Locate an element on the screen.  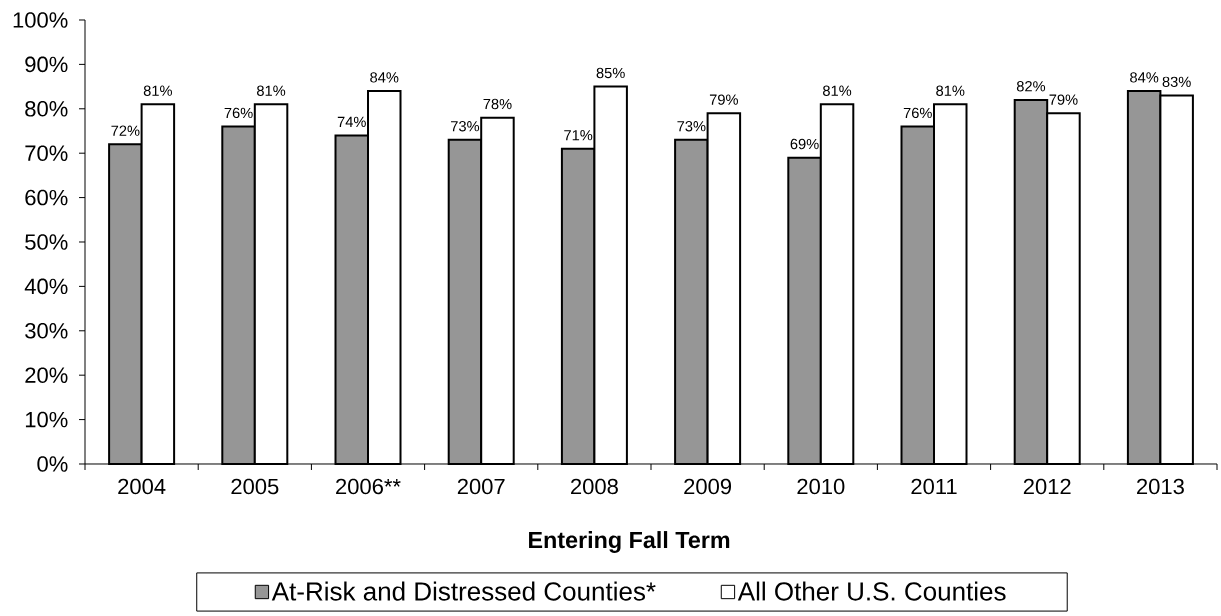
data-label: 71% is located at coordinates (578, 135).